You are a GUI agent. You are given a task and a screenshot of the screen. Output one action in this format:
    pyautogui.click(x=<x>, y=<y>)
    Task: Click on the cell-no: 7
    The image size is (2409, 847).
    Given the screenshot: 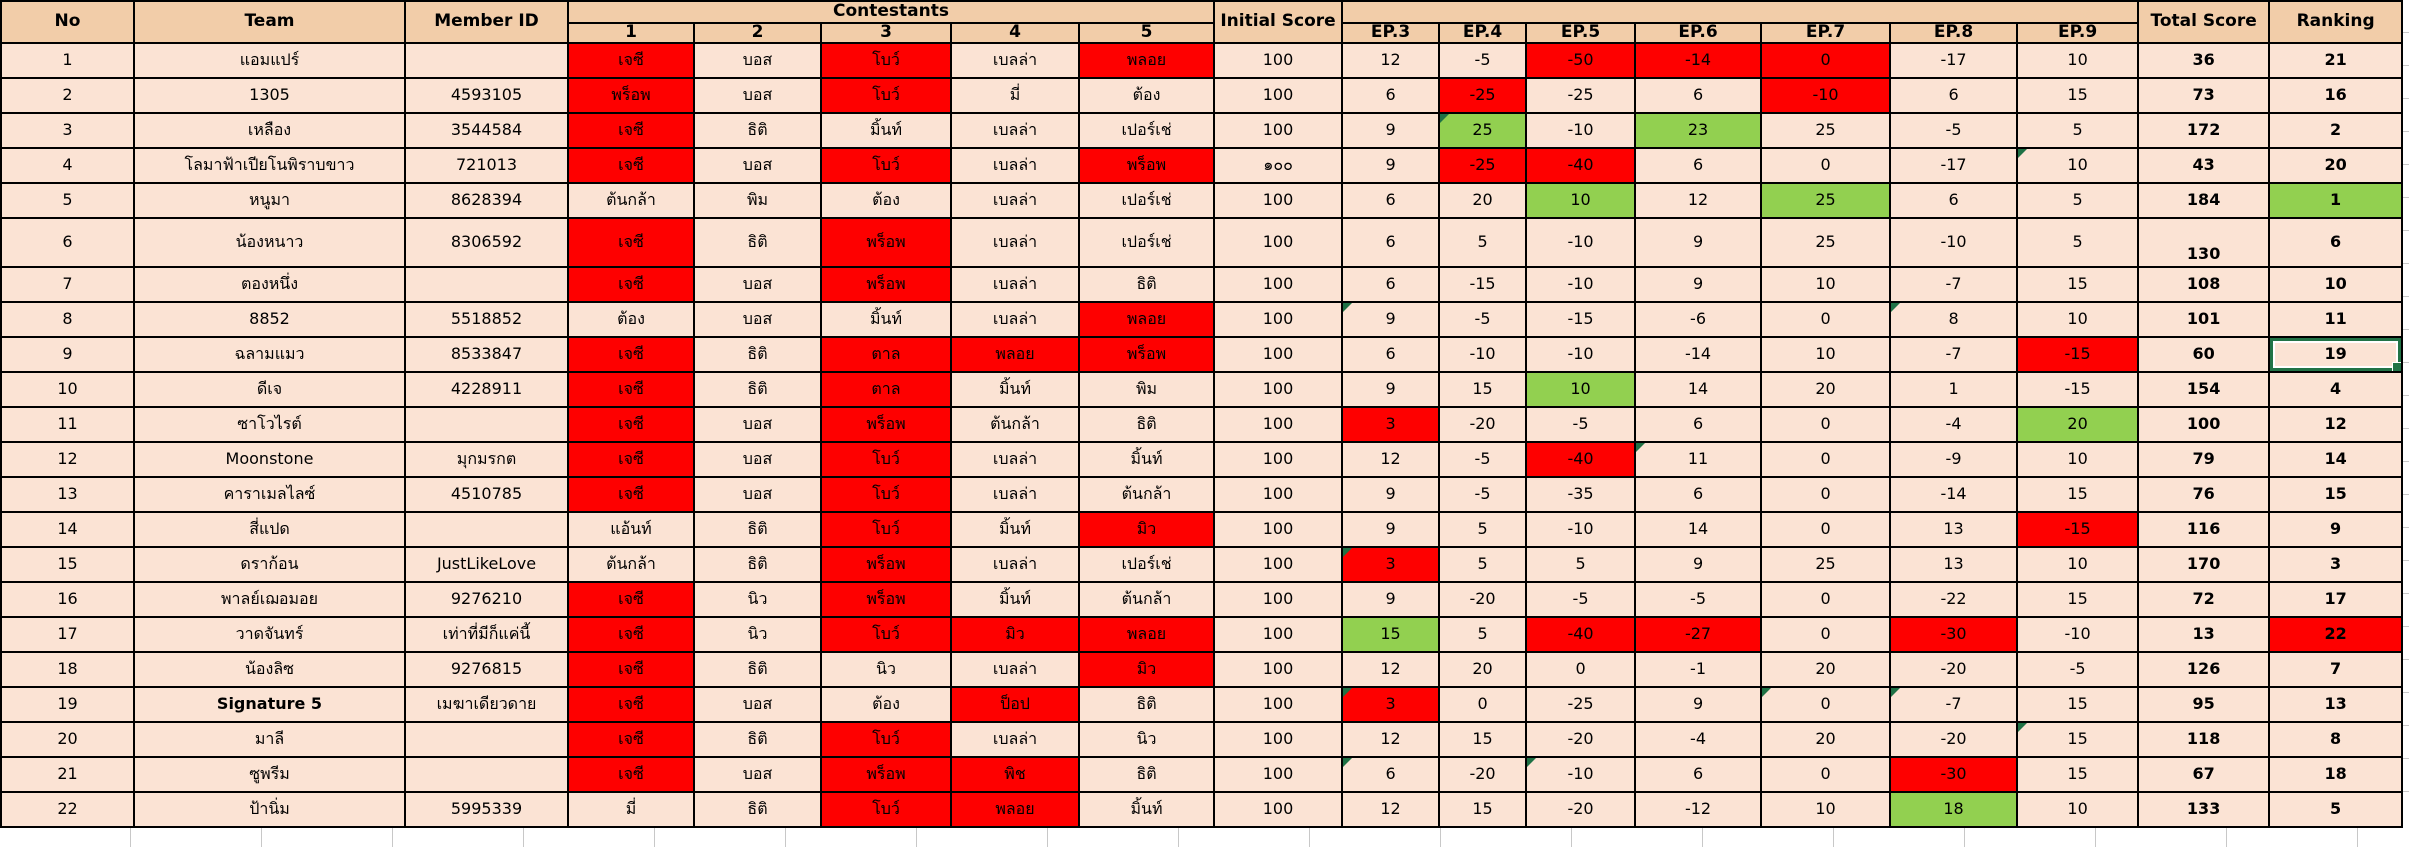 What is the action you would take?
    pyautogui.click(x=67, y=284)
    